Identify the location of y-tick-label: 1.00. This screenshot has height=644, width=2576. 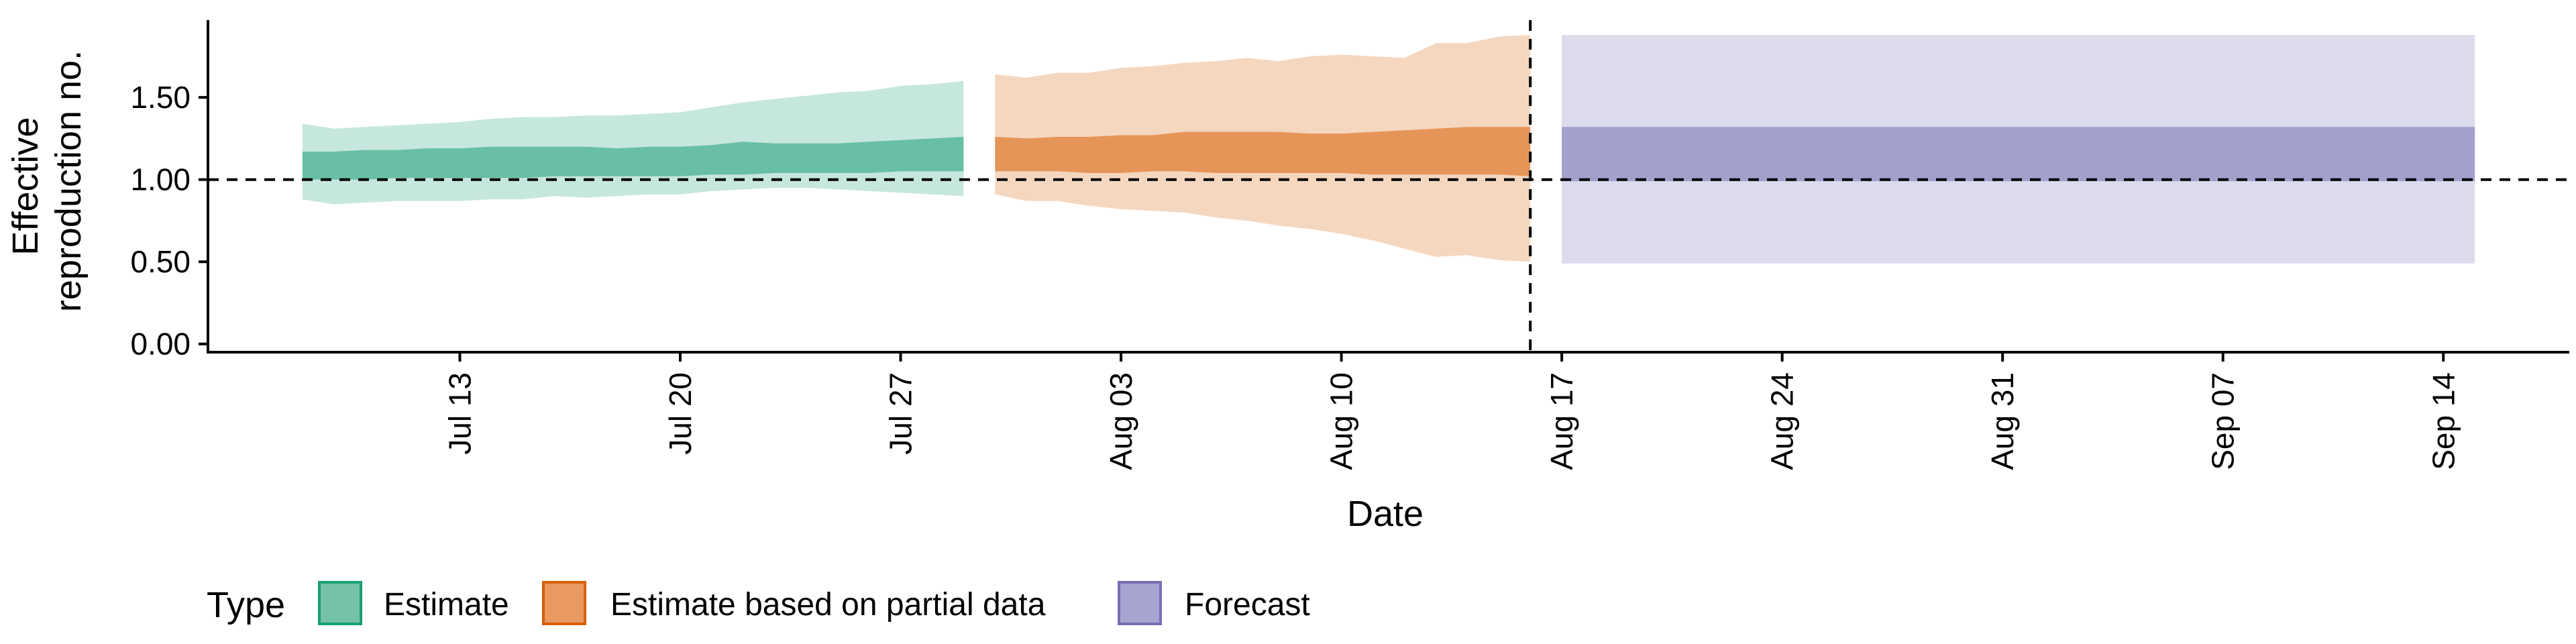
(160, 179).